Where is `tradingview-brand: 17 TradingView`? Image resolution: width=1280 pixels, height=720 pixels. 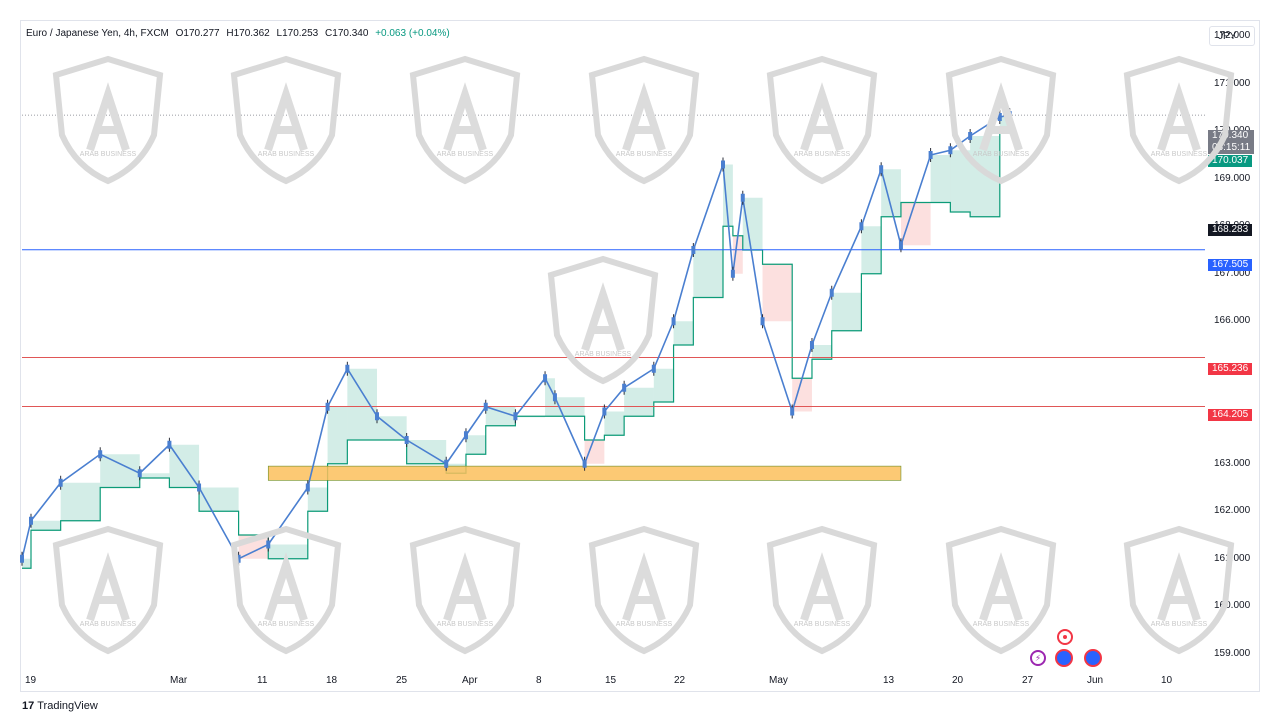
tradingview-brand: 17 TradingView is located at coordinates (60, 706).